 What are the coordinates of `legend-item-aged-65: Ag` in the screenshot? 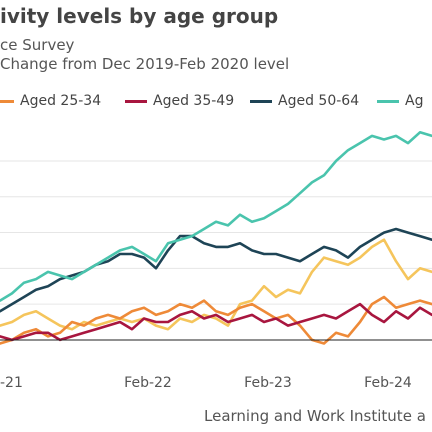 It's located at (400, 101).